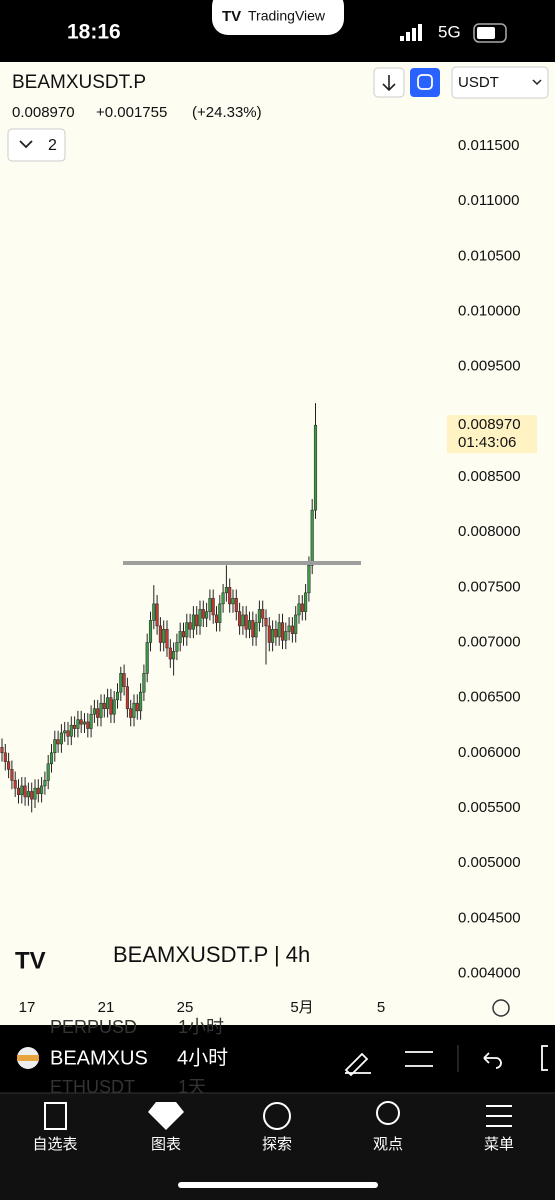 The width and height of the screenshot is (555, 1200). What do you see at coordinates (489, 366) in the screenshot?
I see `y-tick-label: 0.009500` at bounding box center [489, 366].